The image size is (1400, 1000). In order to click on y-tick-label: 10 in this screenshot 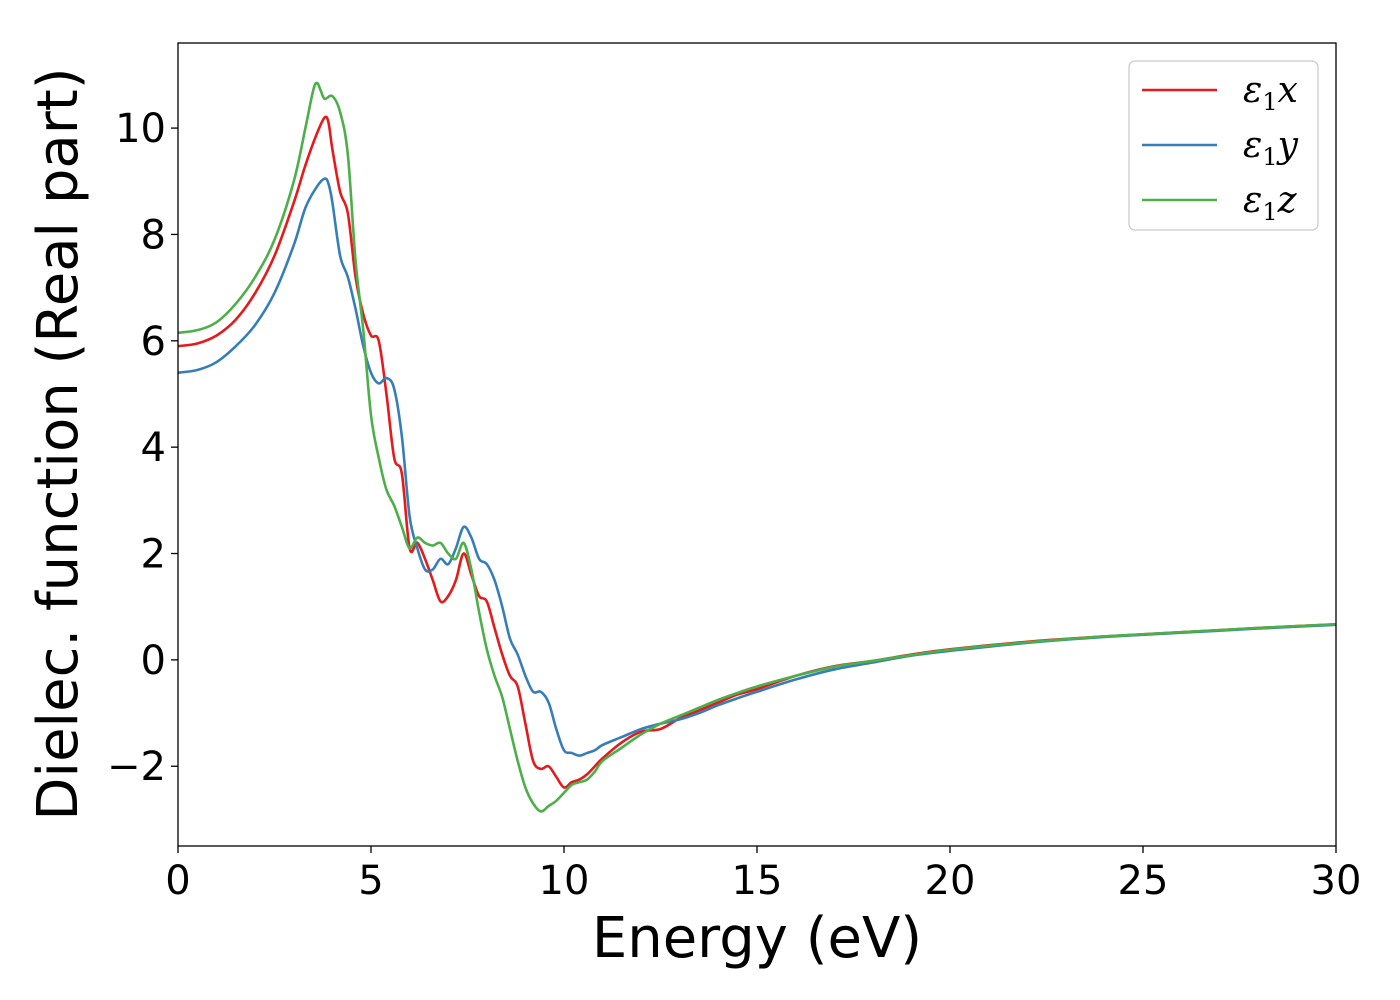, I will do `click(140, 129)`.